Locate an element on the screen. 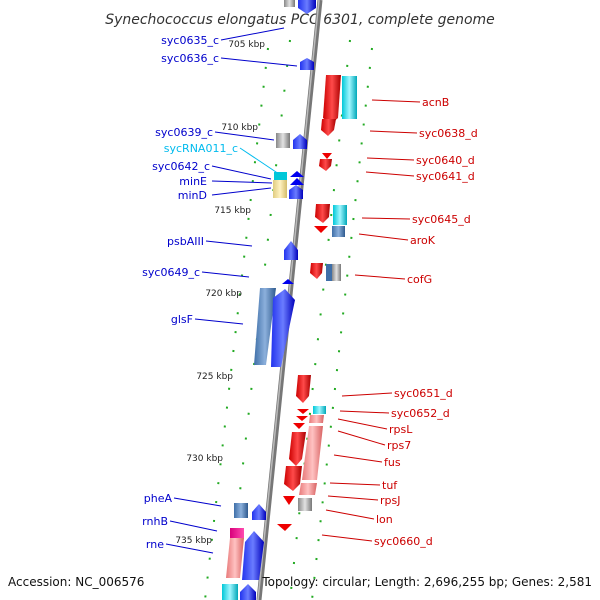 The image size is (600, 600). gene-label-acnb: acnB is located at coordinates (435, 102).